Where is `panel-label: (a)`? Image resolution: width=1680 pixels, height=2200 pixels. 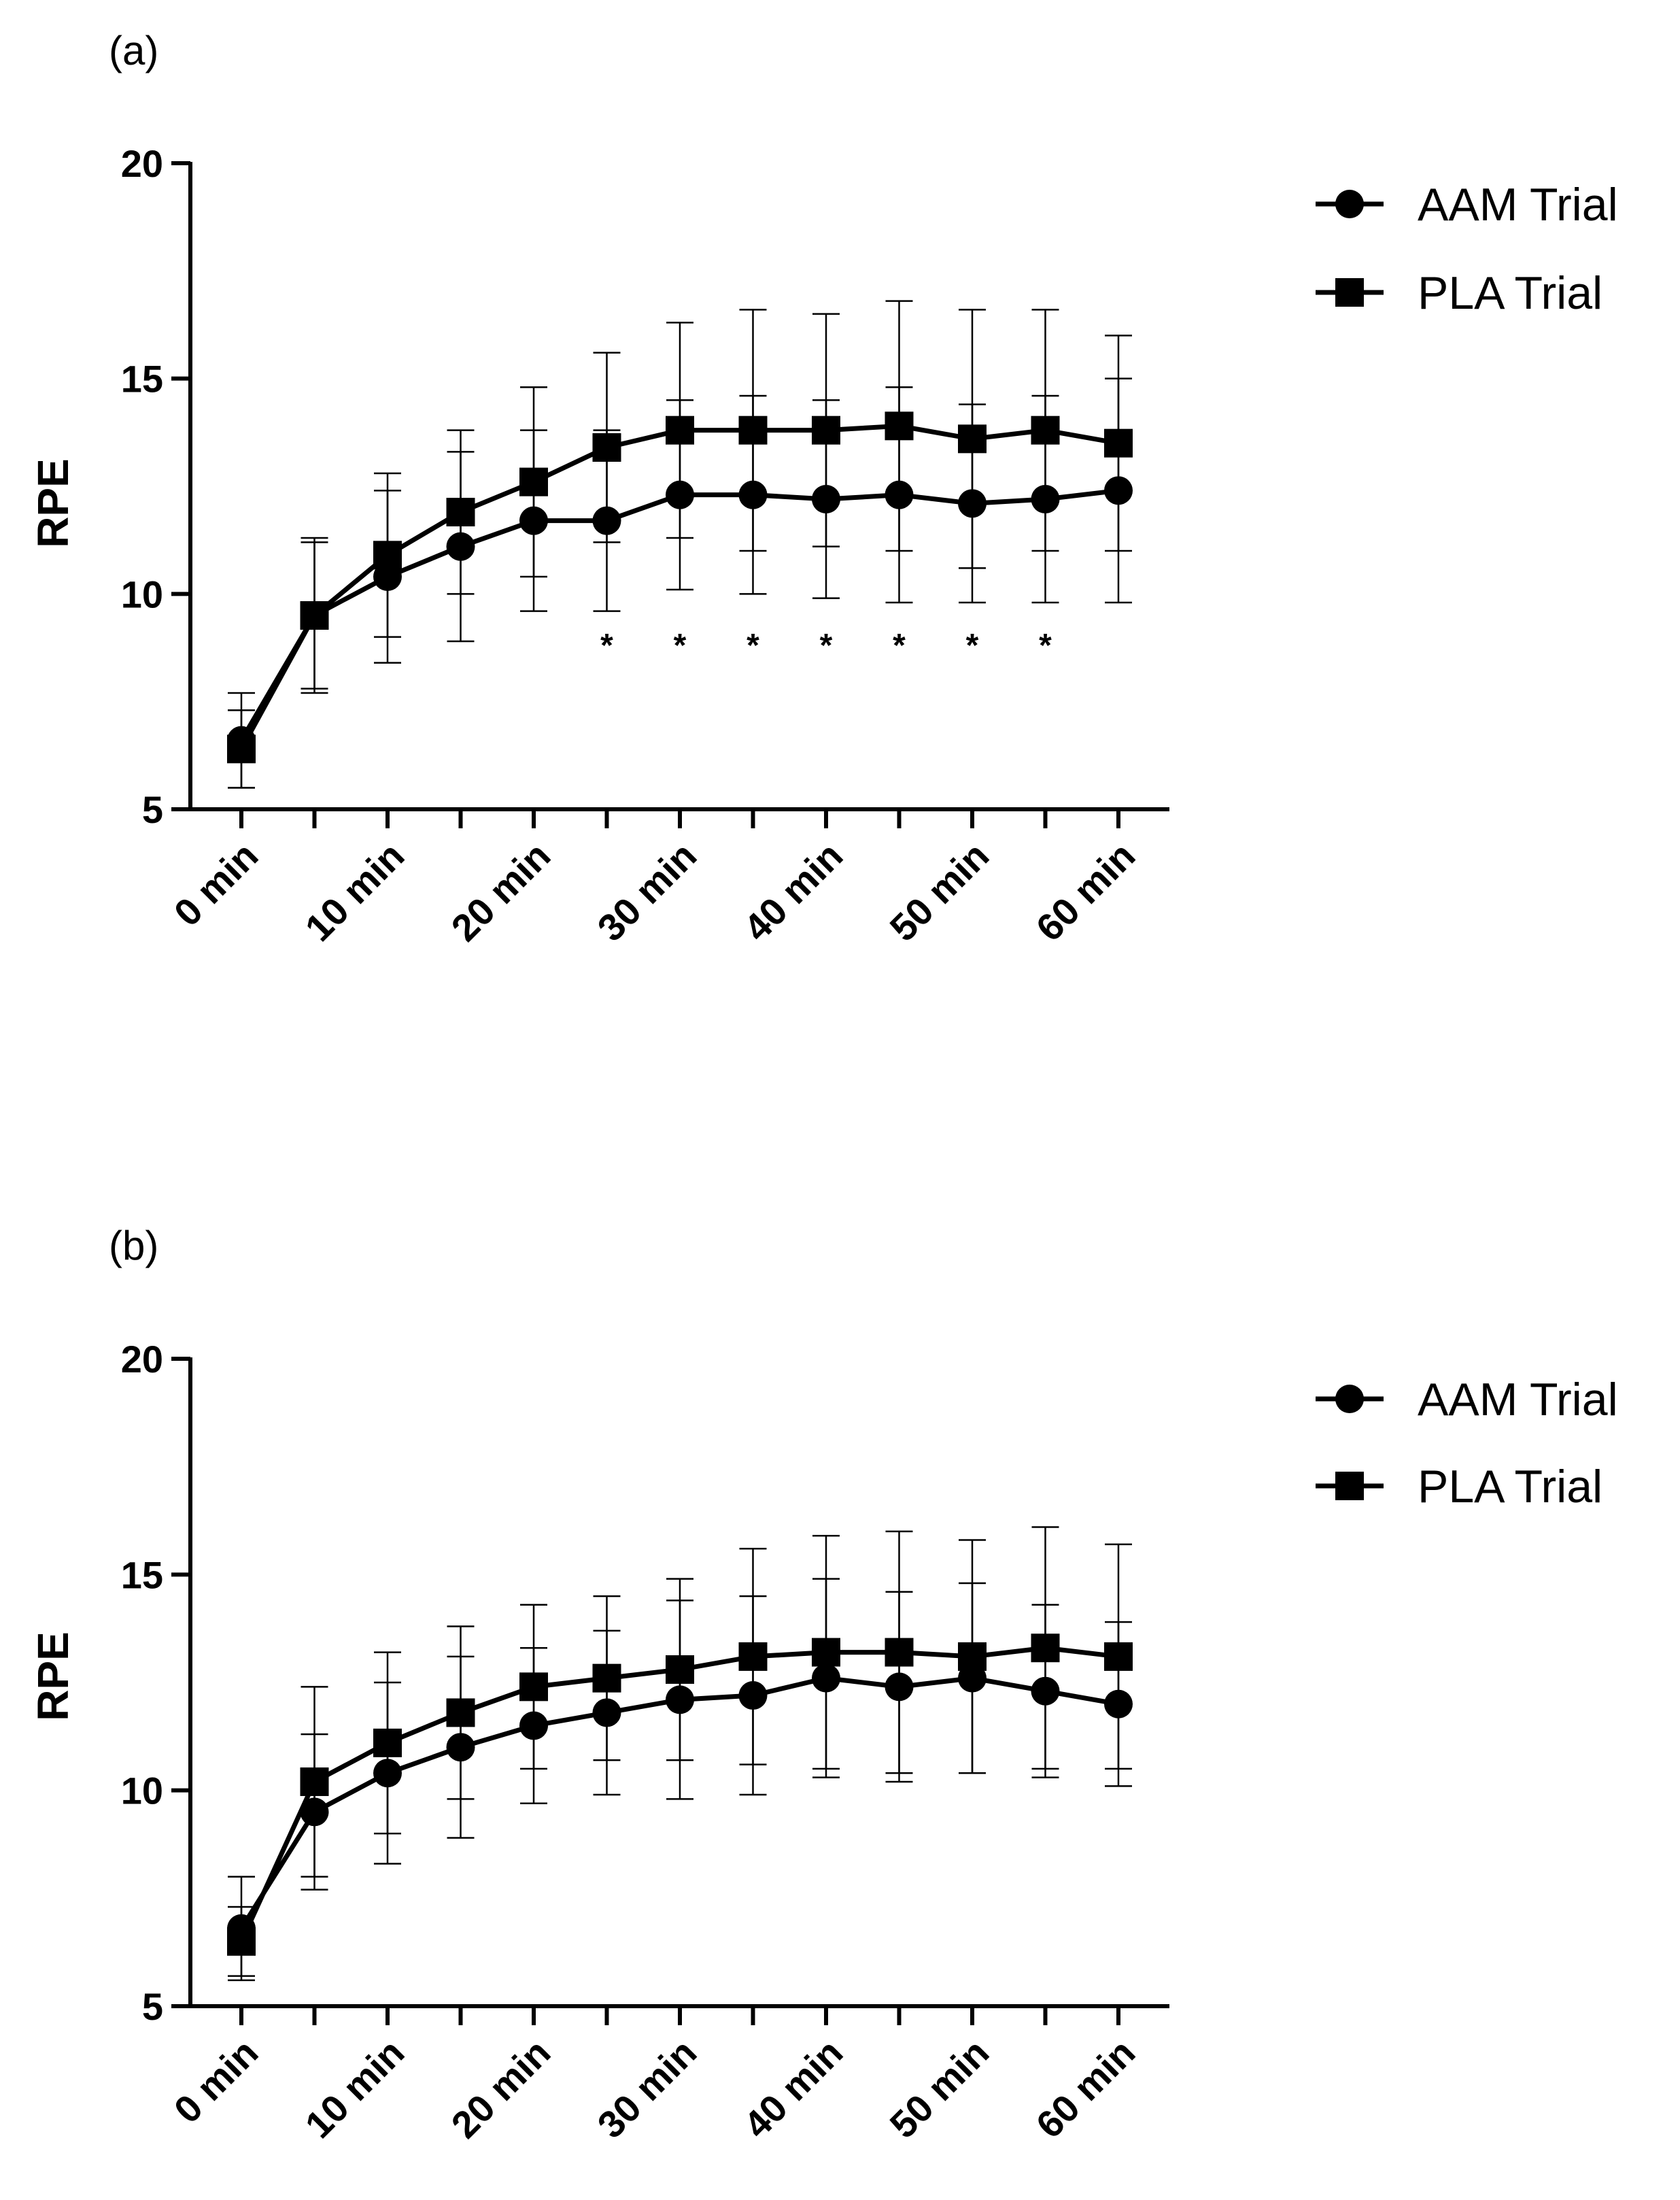 panel-label: (a) is located at coordinates (133, 51).